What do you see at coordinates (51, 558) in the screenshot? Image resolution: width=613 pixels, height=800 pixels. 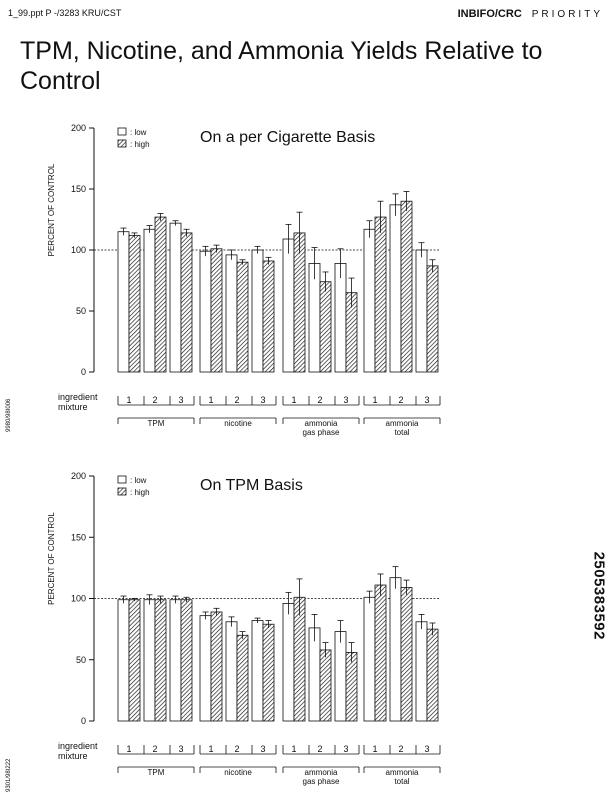 I see `y-axis-label: PERCENT OF CONTROL` at bounding box center [51, 558].